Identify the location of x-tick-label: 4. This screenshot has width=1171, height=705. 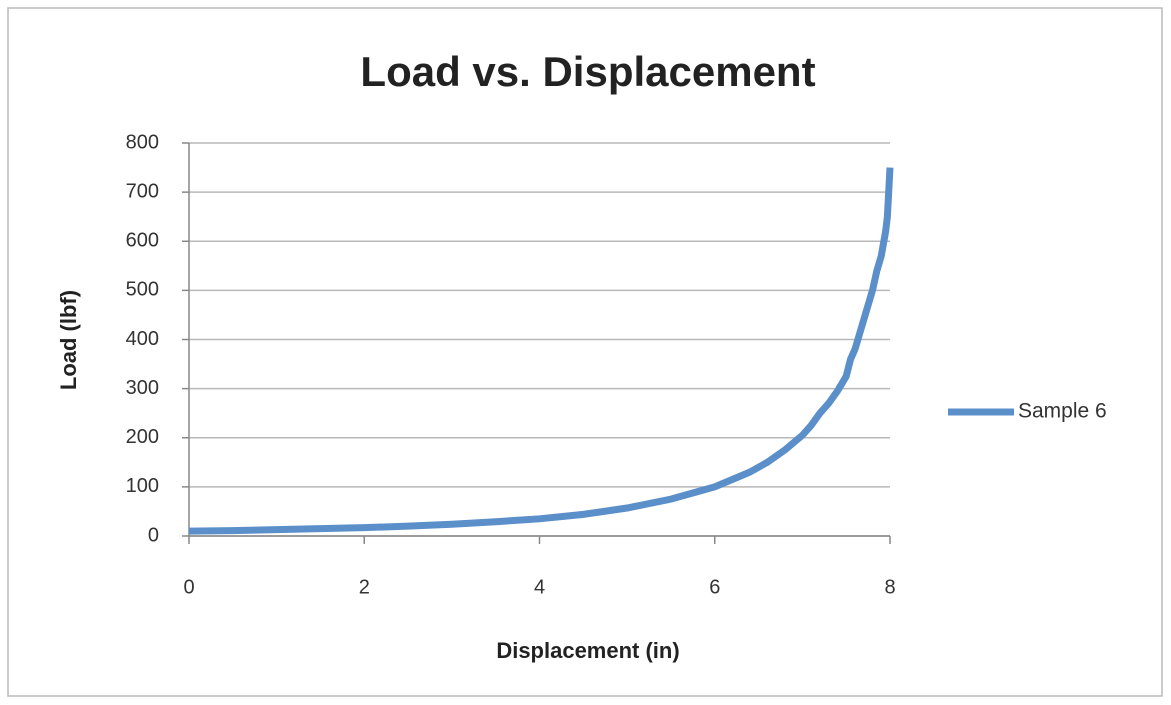
(539, 587).